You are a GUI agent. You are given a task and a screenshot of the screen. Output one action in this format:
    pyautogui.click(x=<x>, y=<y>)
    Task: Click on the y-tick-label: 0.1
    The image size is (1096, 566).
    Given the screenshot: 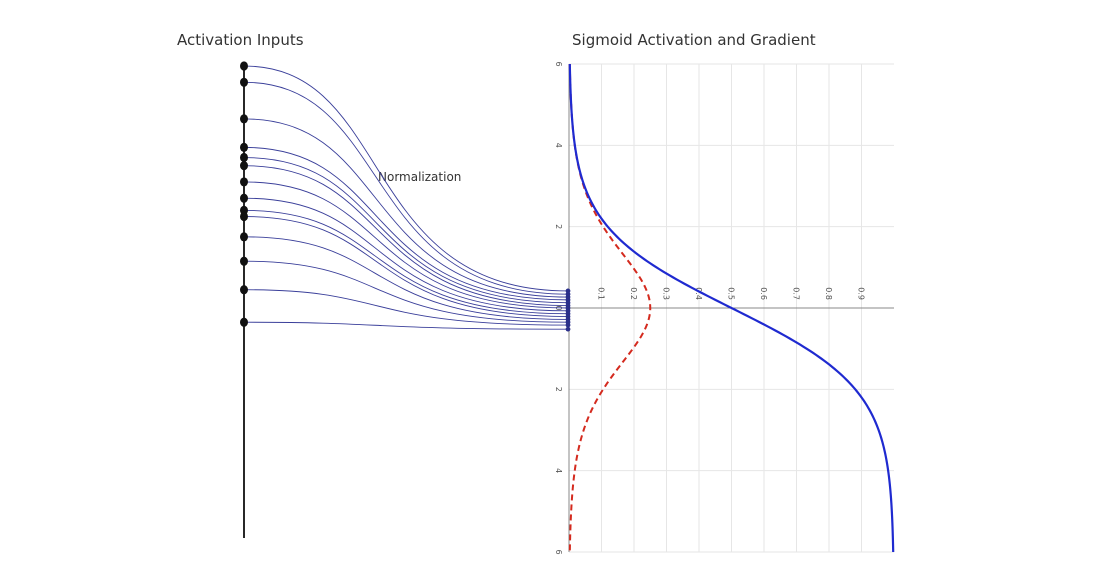 What is the action you would take?
    pyautogui.click(x=601, y=293)
    